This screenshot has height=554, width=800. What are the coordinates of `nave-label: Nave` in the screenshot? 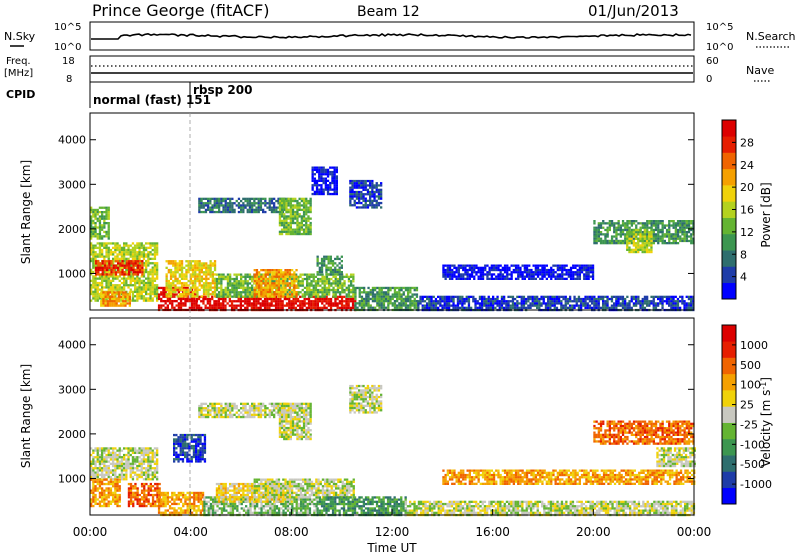 It's located at (760, 70).